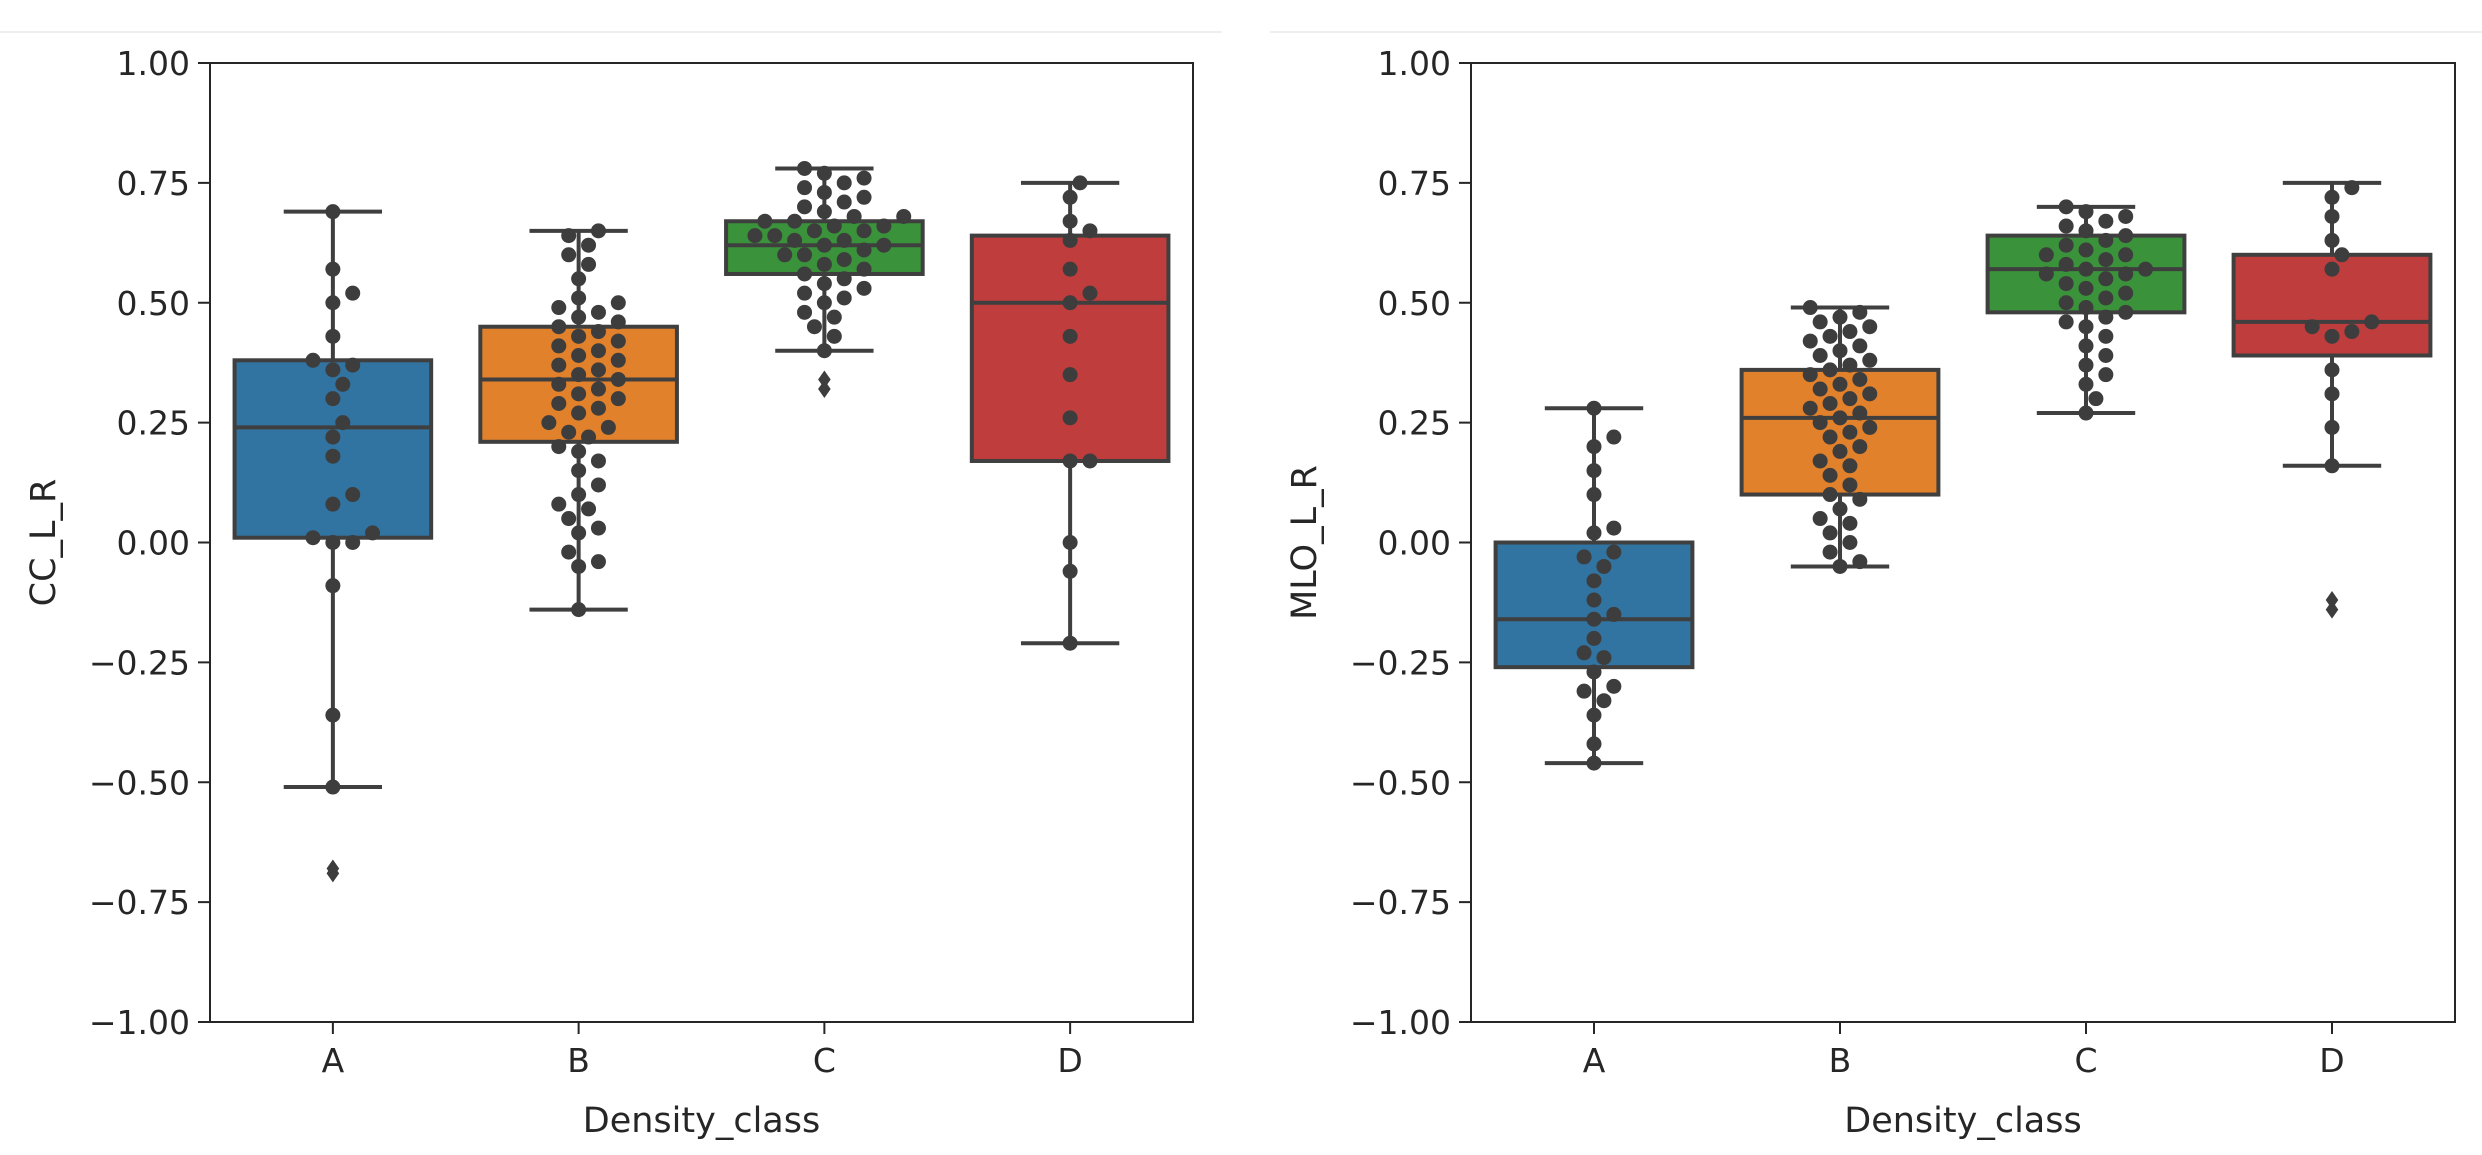  I want to click on y-tick-label: −0.50, so click(1400, 782).